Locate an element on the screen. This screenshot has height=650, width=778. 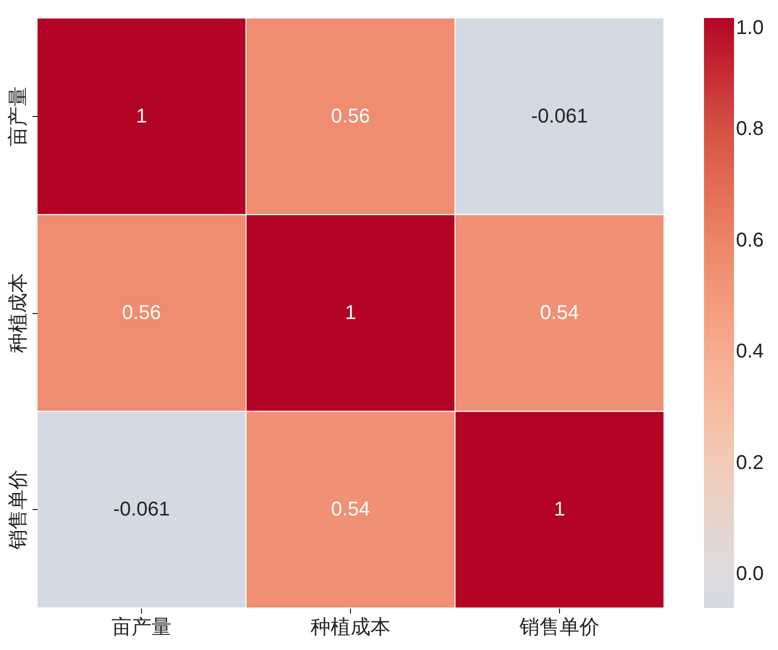
color-bar-label: 0.6 is located at coordinates (750, 240).